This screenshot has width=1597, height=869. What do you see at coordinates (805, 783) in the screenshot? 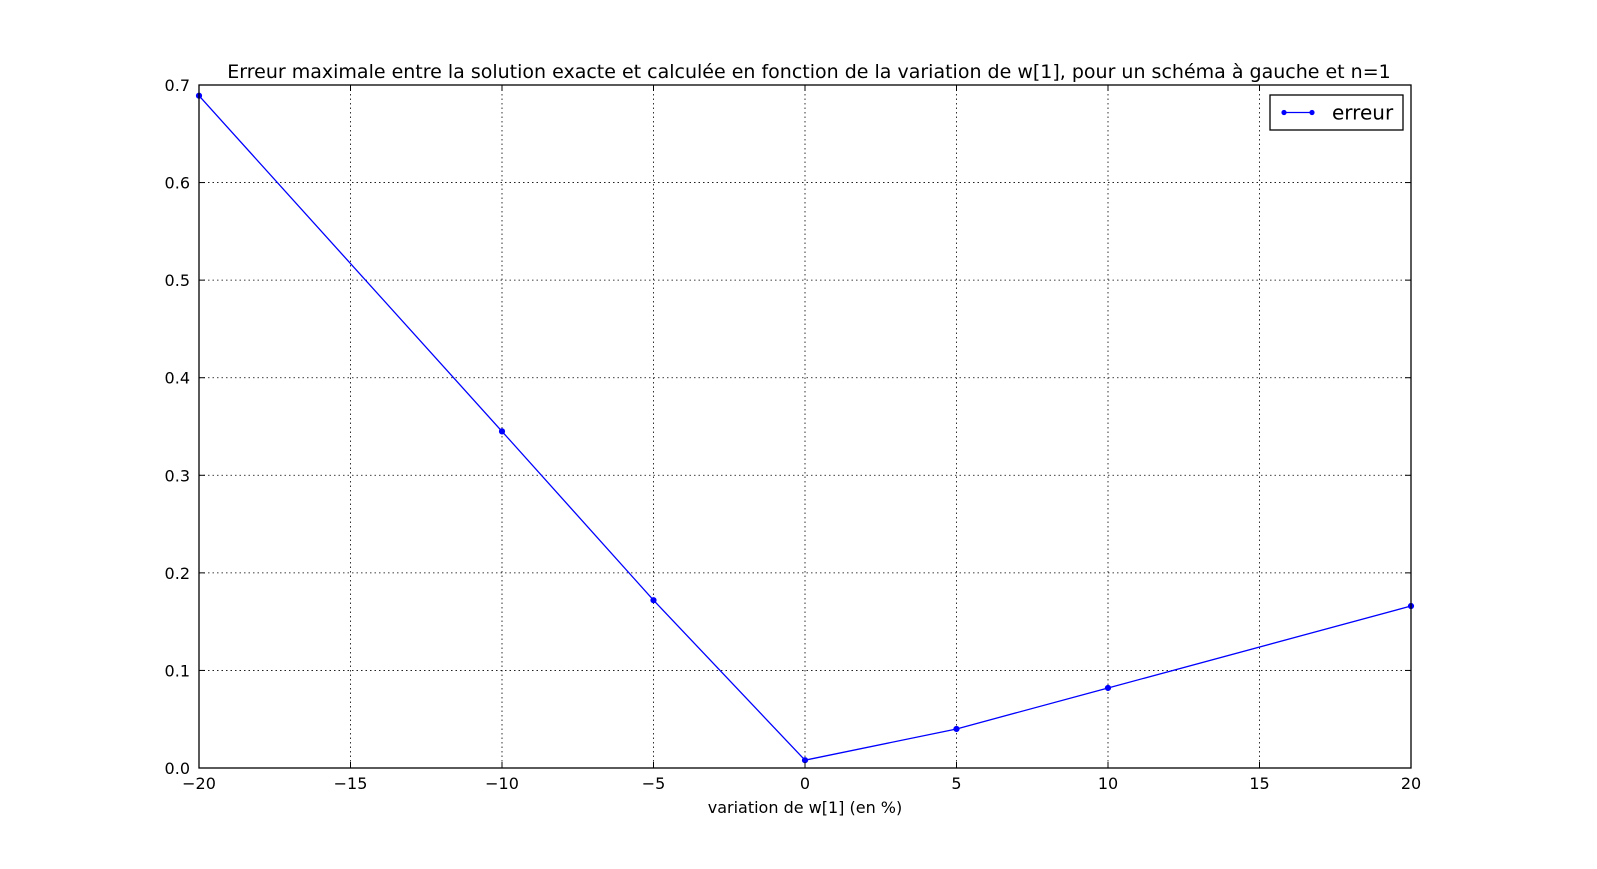
I see `x-tick-label: 0` at bounding box center [805, 783].